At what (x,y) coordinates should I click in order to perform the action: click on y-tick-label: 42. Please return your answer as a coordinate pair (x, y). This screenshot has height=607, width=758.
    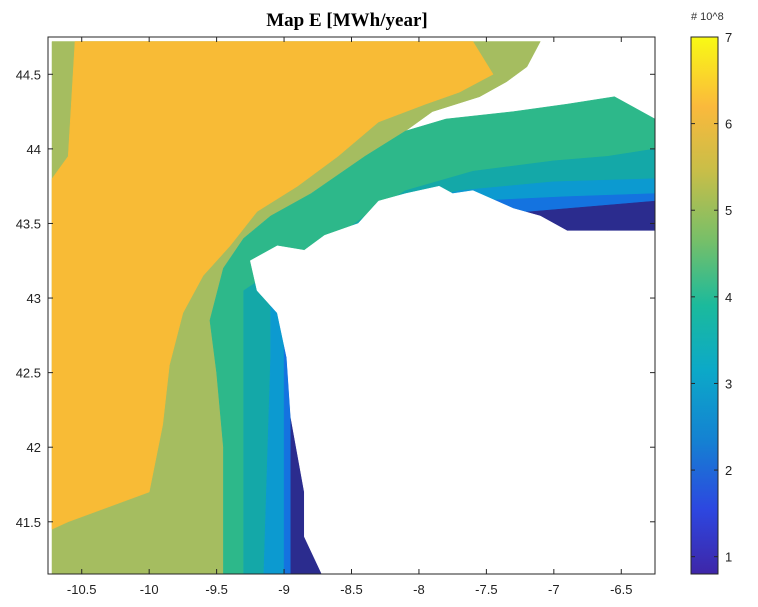
    Looking at the image, I should click on (34, 447).